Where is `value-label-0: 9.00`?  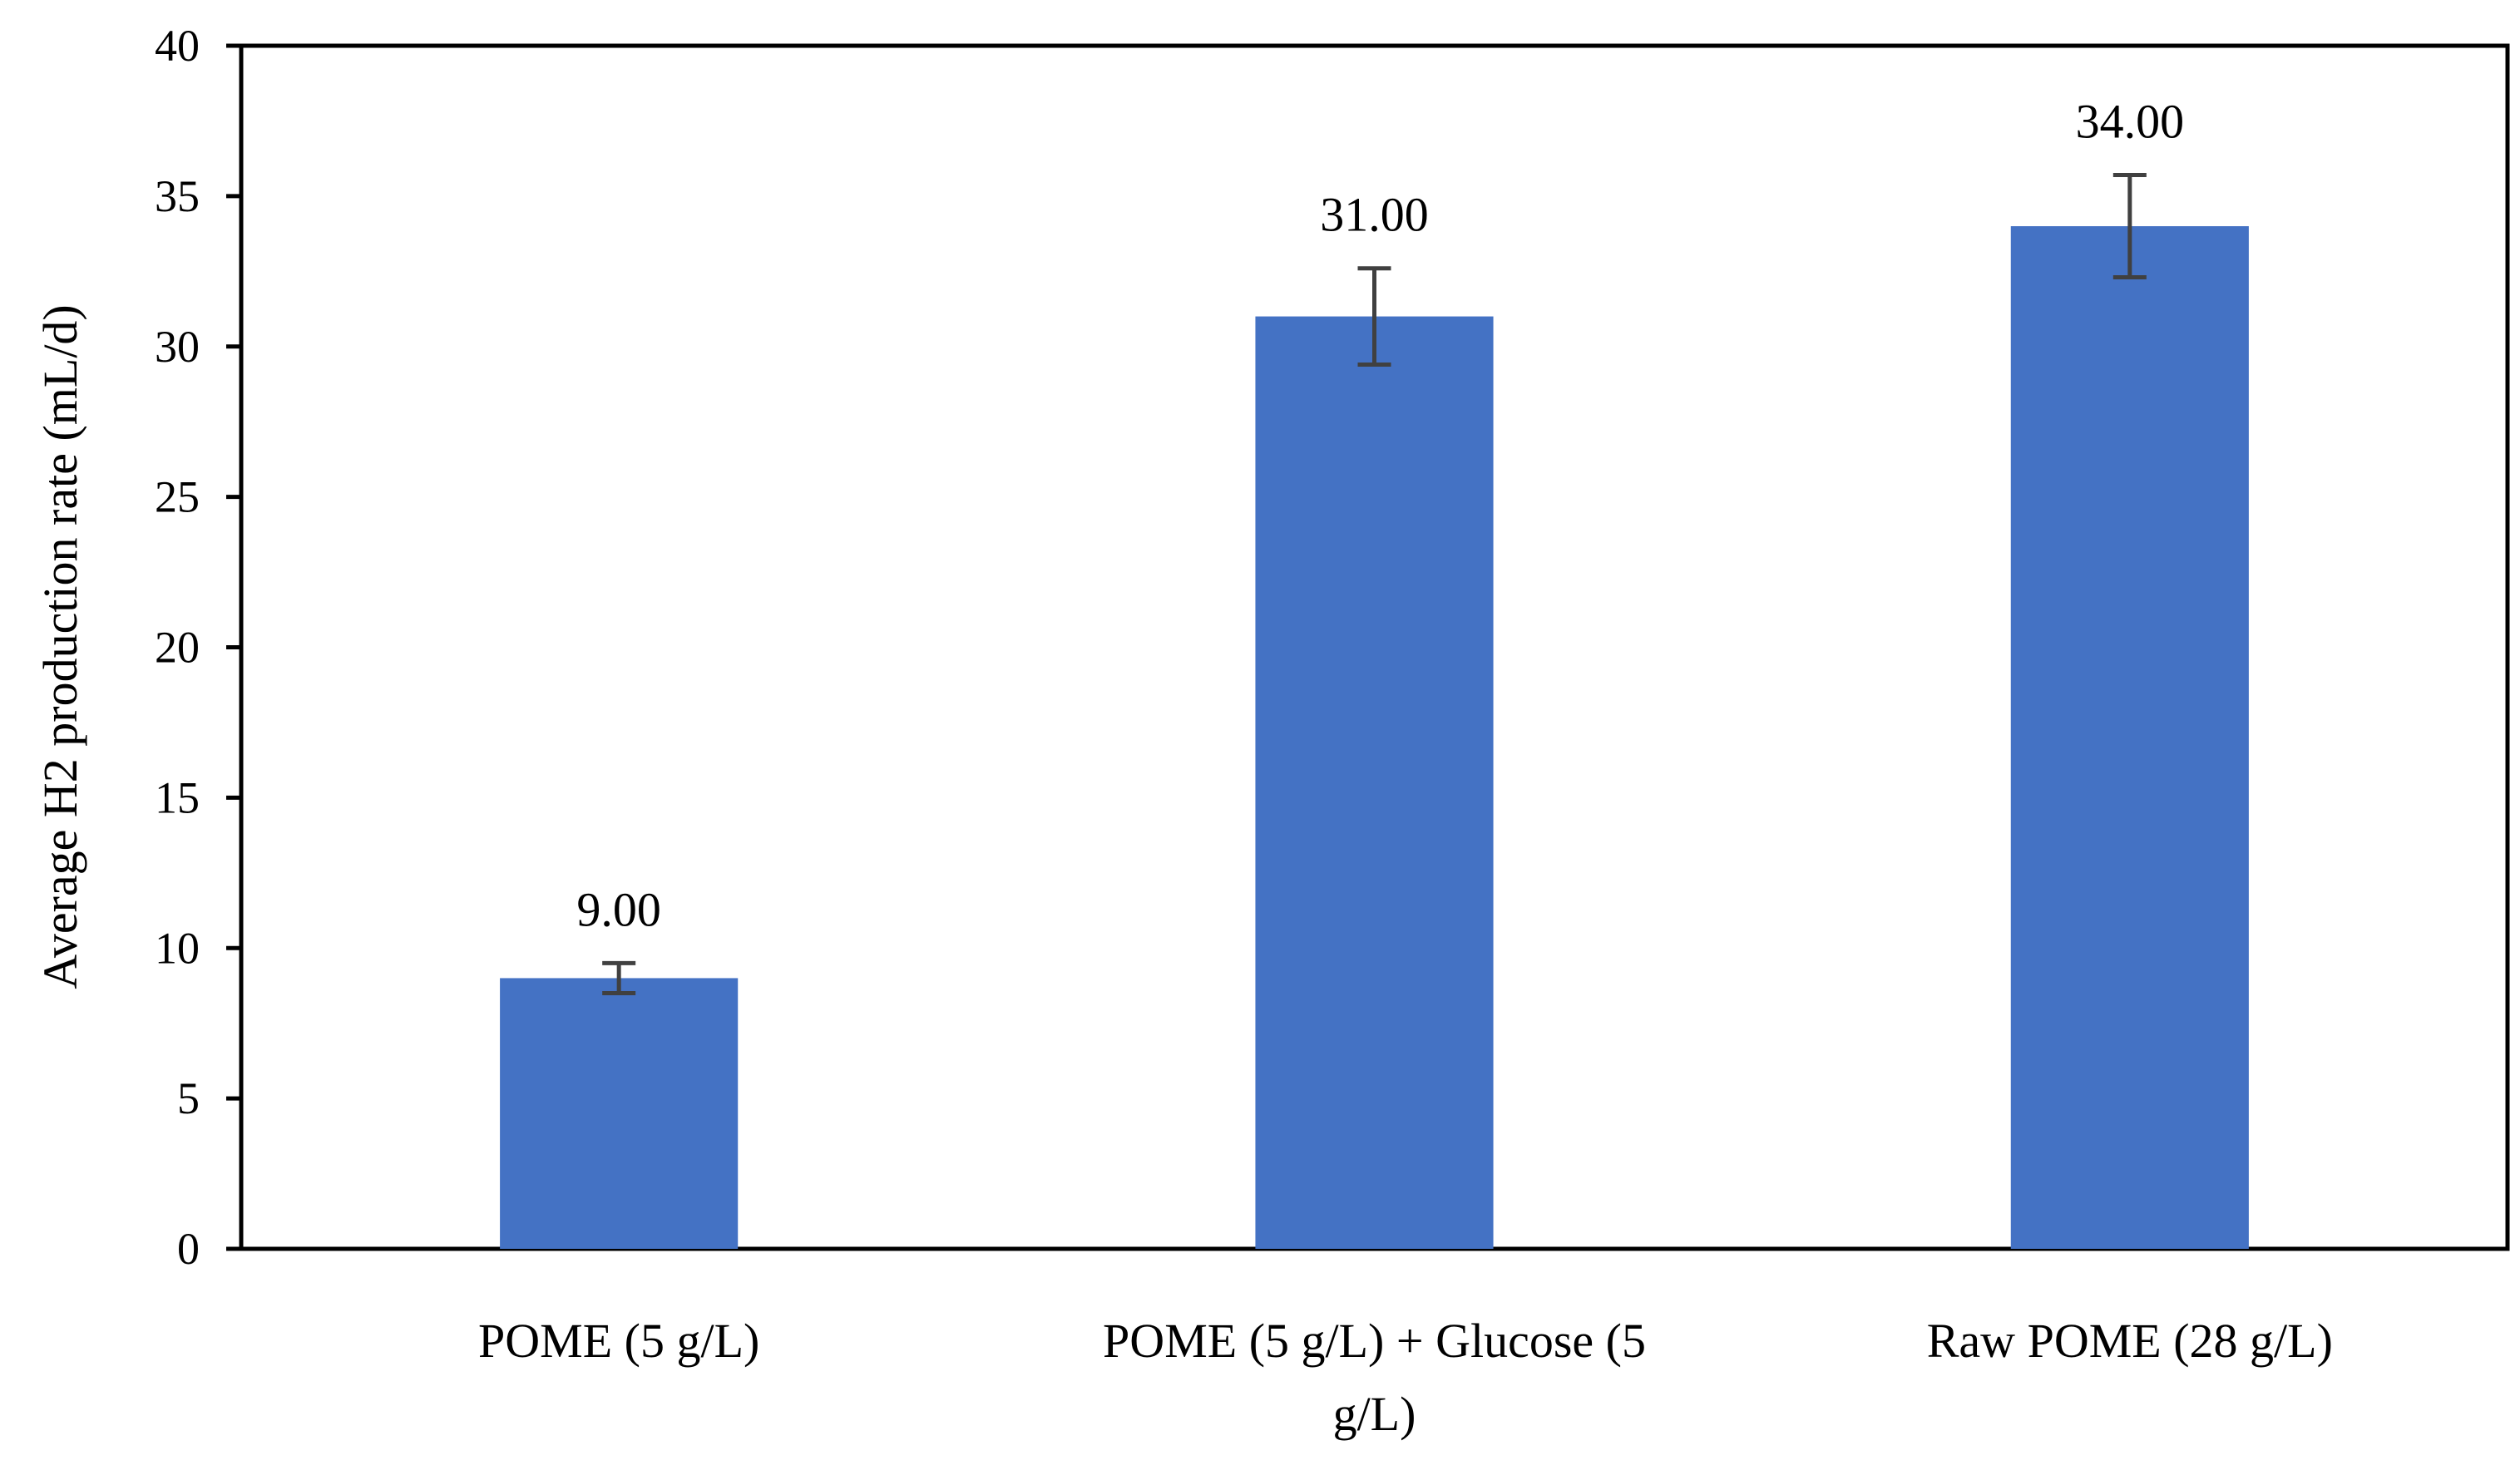
value-label-0: 9.00 is located at coordinates (618, 909).